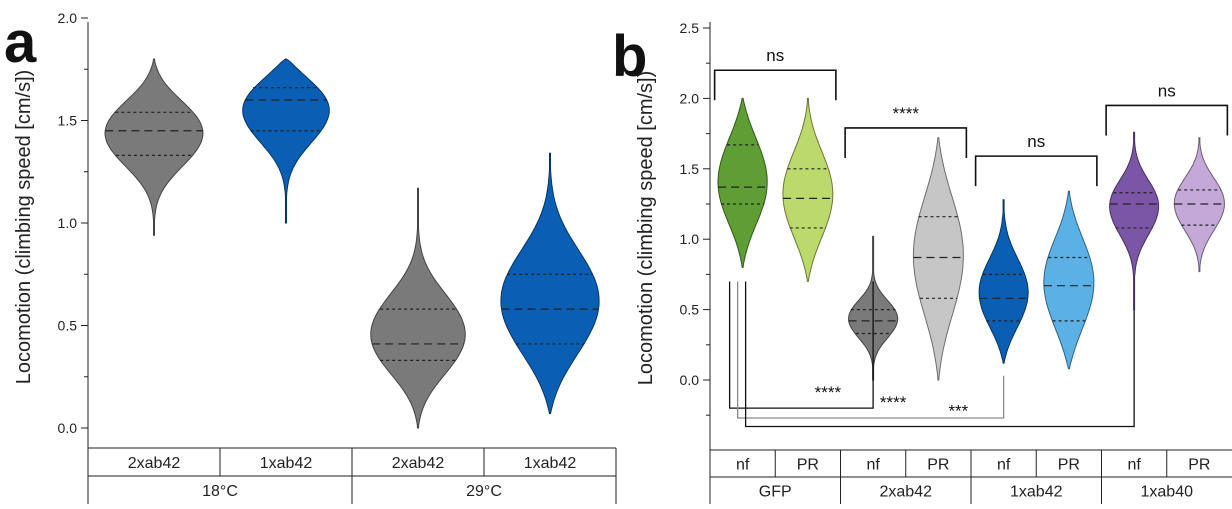 The height and width of the screenshot is (509, 1232). I want to click on panel-b-y-tick-label: 0.0, so click(690, 380).